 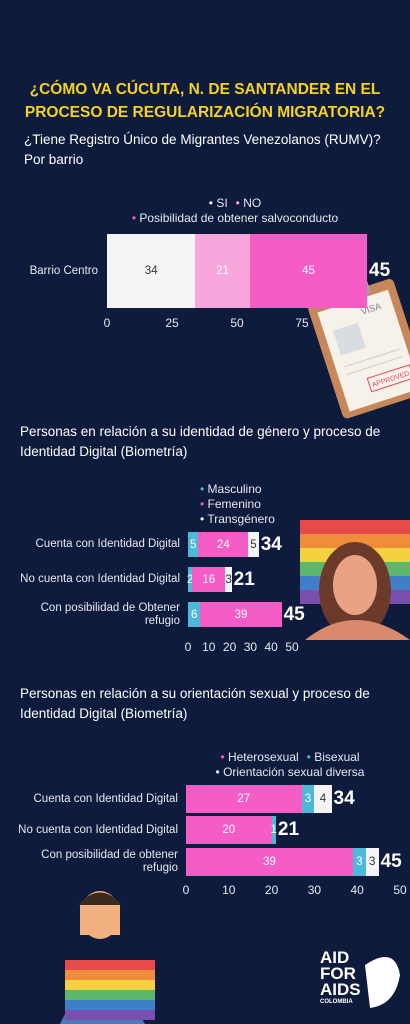 I want to click on legend-item: • Masculino, so click(x=237, y=489).